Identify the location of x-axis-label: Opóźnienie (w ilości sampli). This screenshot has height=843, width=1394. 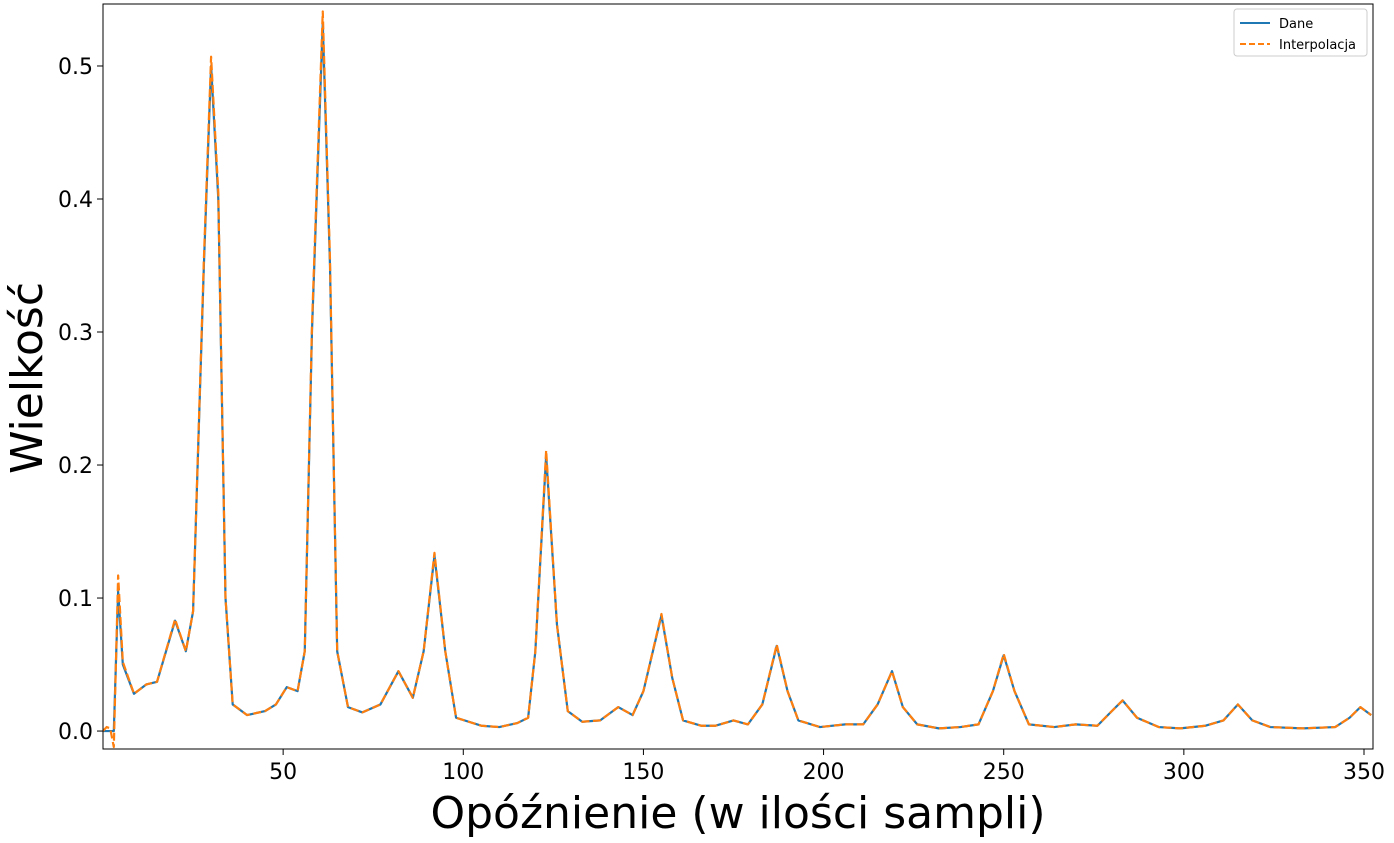
(737, 813).